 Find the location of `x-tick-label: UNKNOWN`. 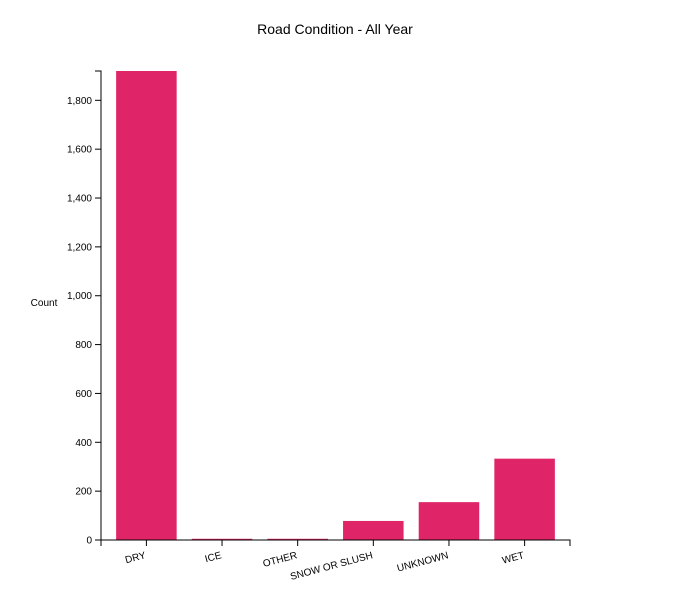

x-tick-label: UNKNOWN is located at coordinates (423, 562).